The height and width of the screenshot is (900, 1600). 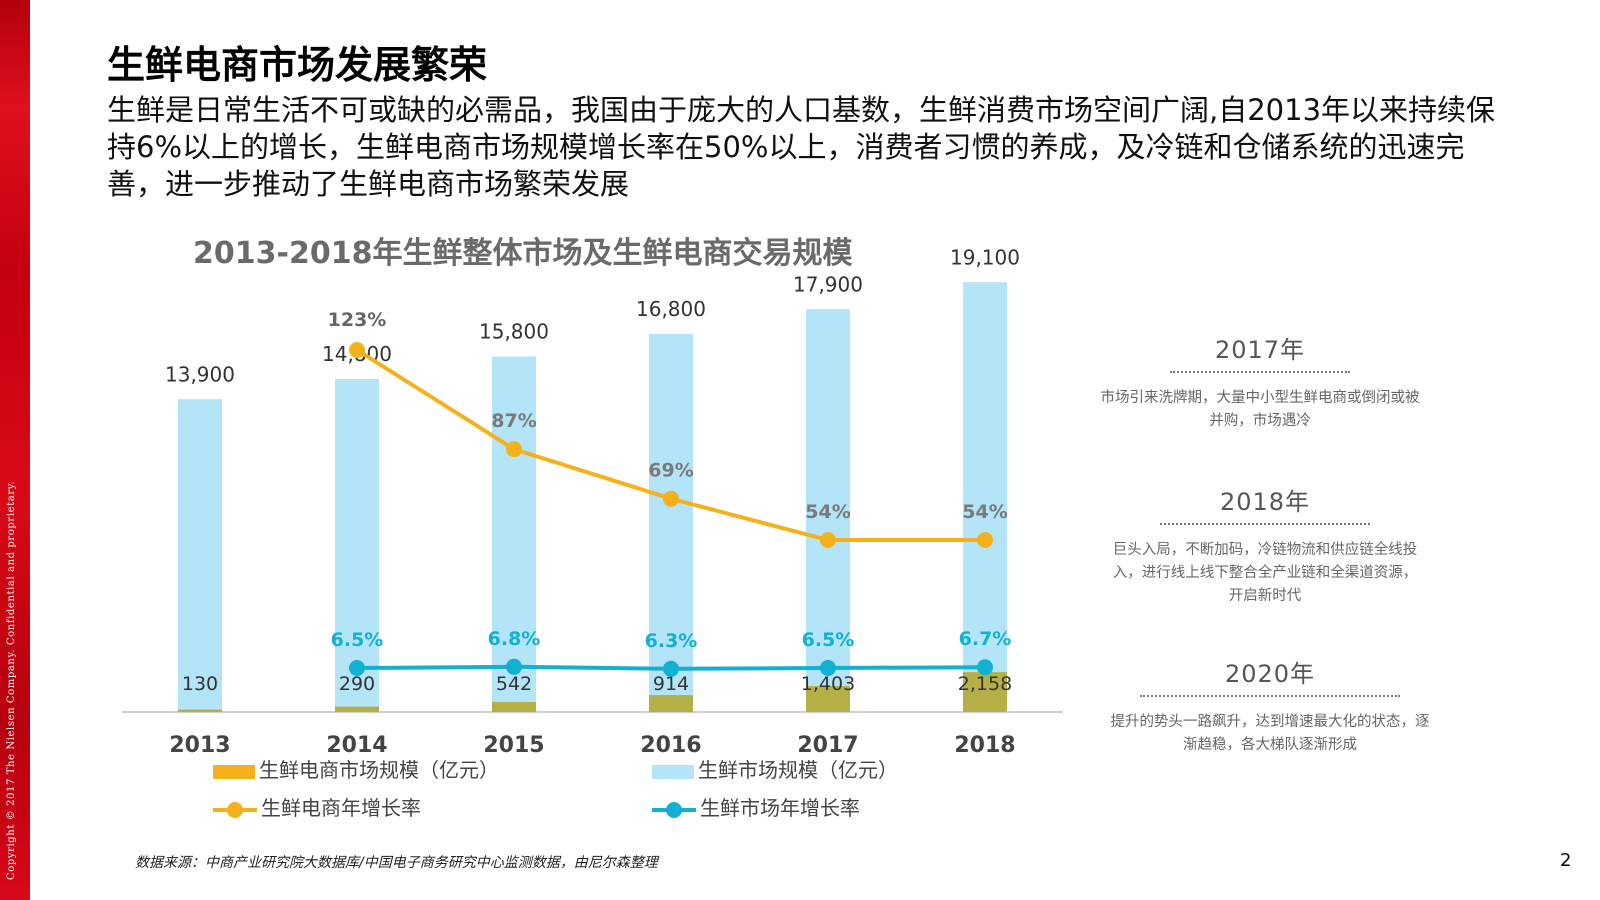 I want to click on label-ecommerce-size-2016: 914, so click(x=671, y=684).